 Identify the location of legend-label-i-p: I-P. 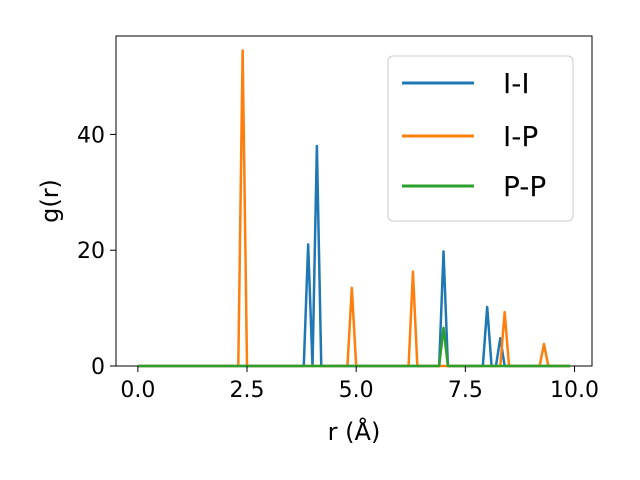
(520, 136).